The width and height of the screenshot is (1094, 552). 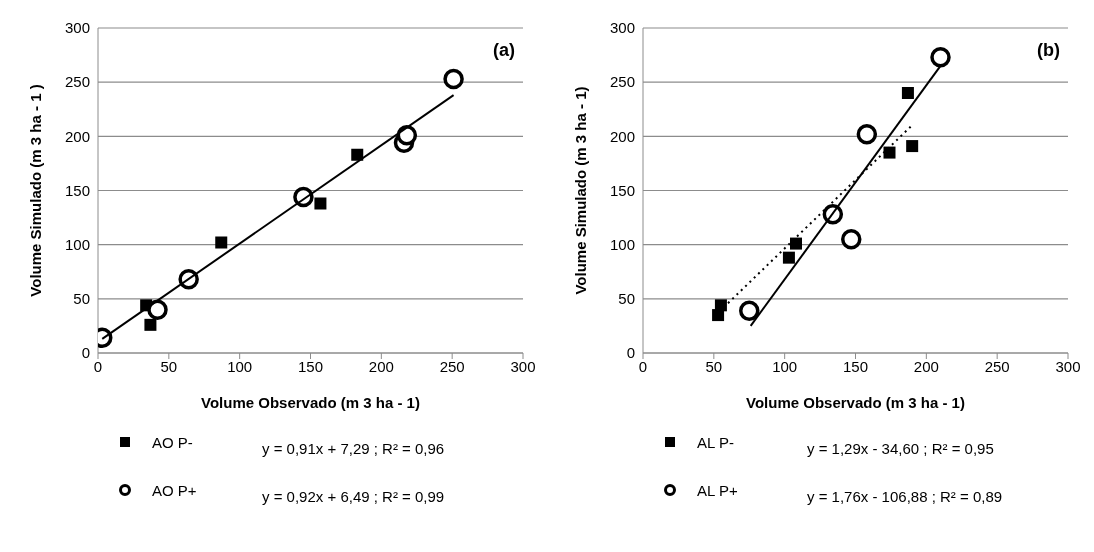 I want to click on text: y = 1,76x - 106,88 ; R² = 0,89, so click(x=905, y=496).